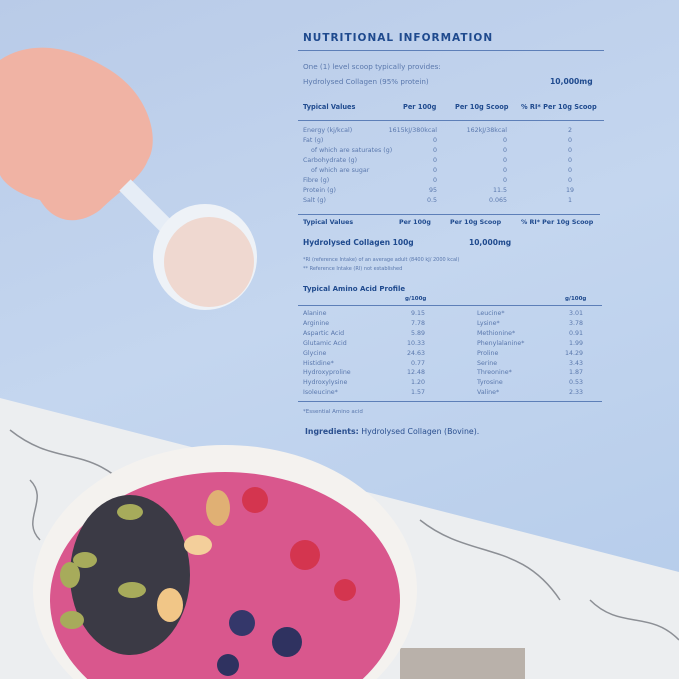 The width and height of the screenshot is (679, 679). What do you see at coordinates (354, 289) in the screenshot?
I see `amino-title: Typical Amino Acid Profile` at bounding box center [354, 289].